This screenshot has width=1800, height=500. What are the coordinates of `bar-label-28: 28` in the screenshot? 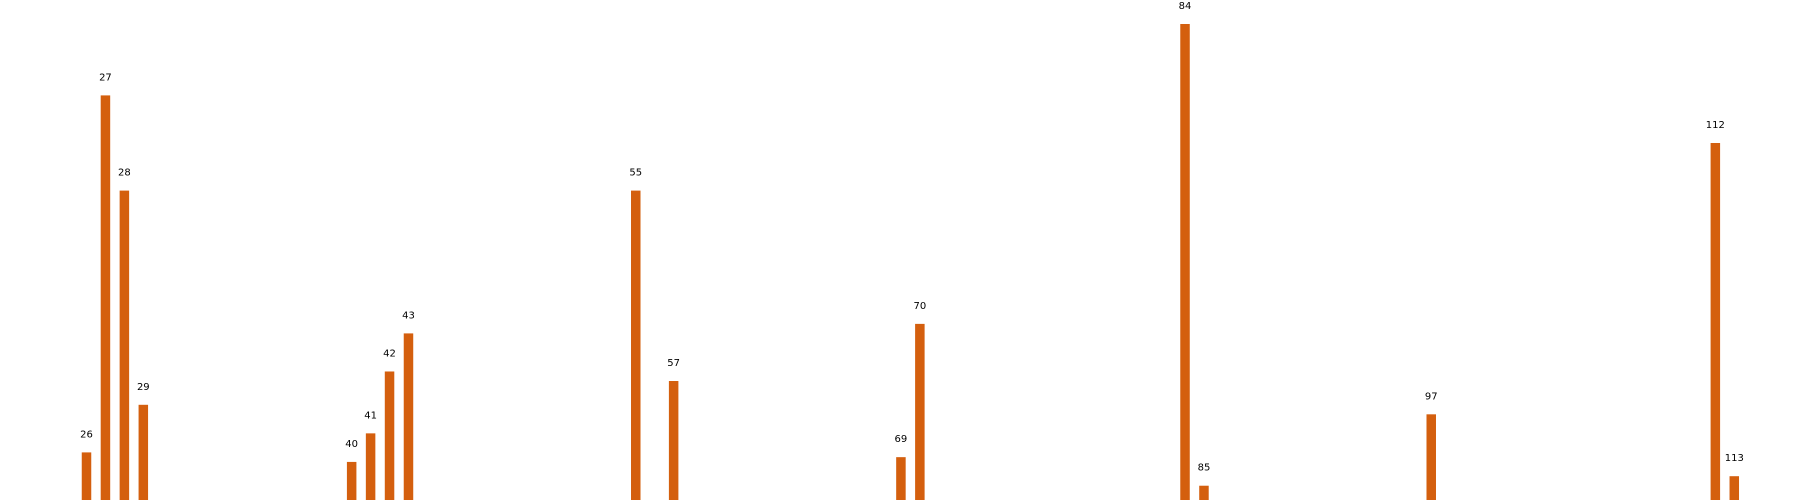 It's located at (124, 173).